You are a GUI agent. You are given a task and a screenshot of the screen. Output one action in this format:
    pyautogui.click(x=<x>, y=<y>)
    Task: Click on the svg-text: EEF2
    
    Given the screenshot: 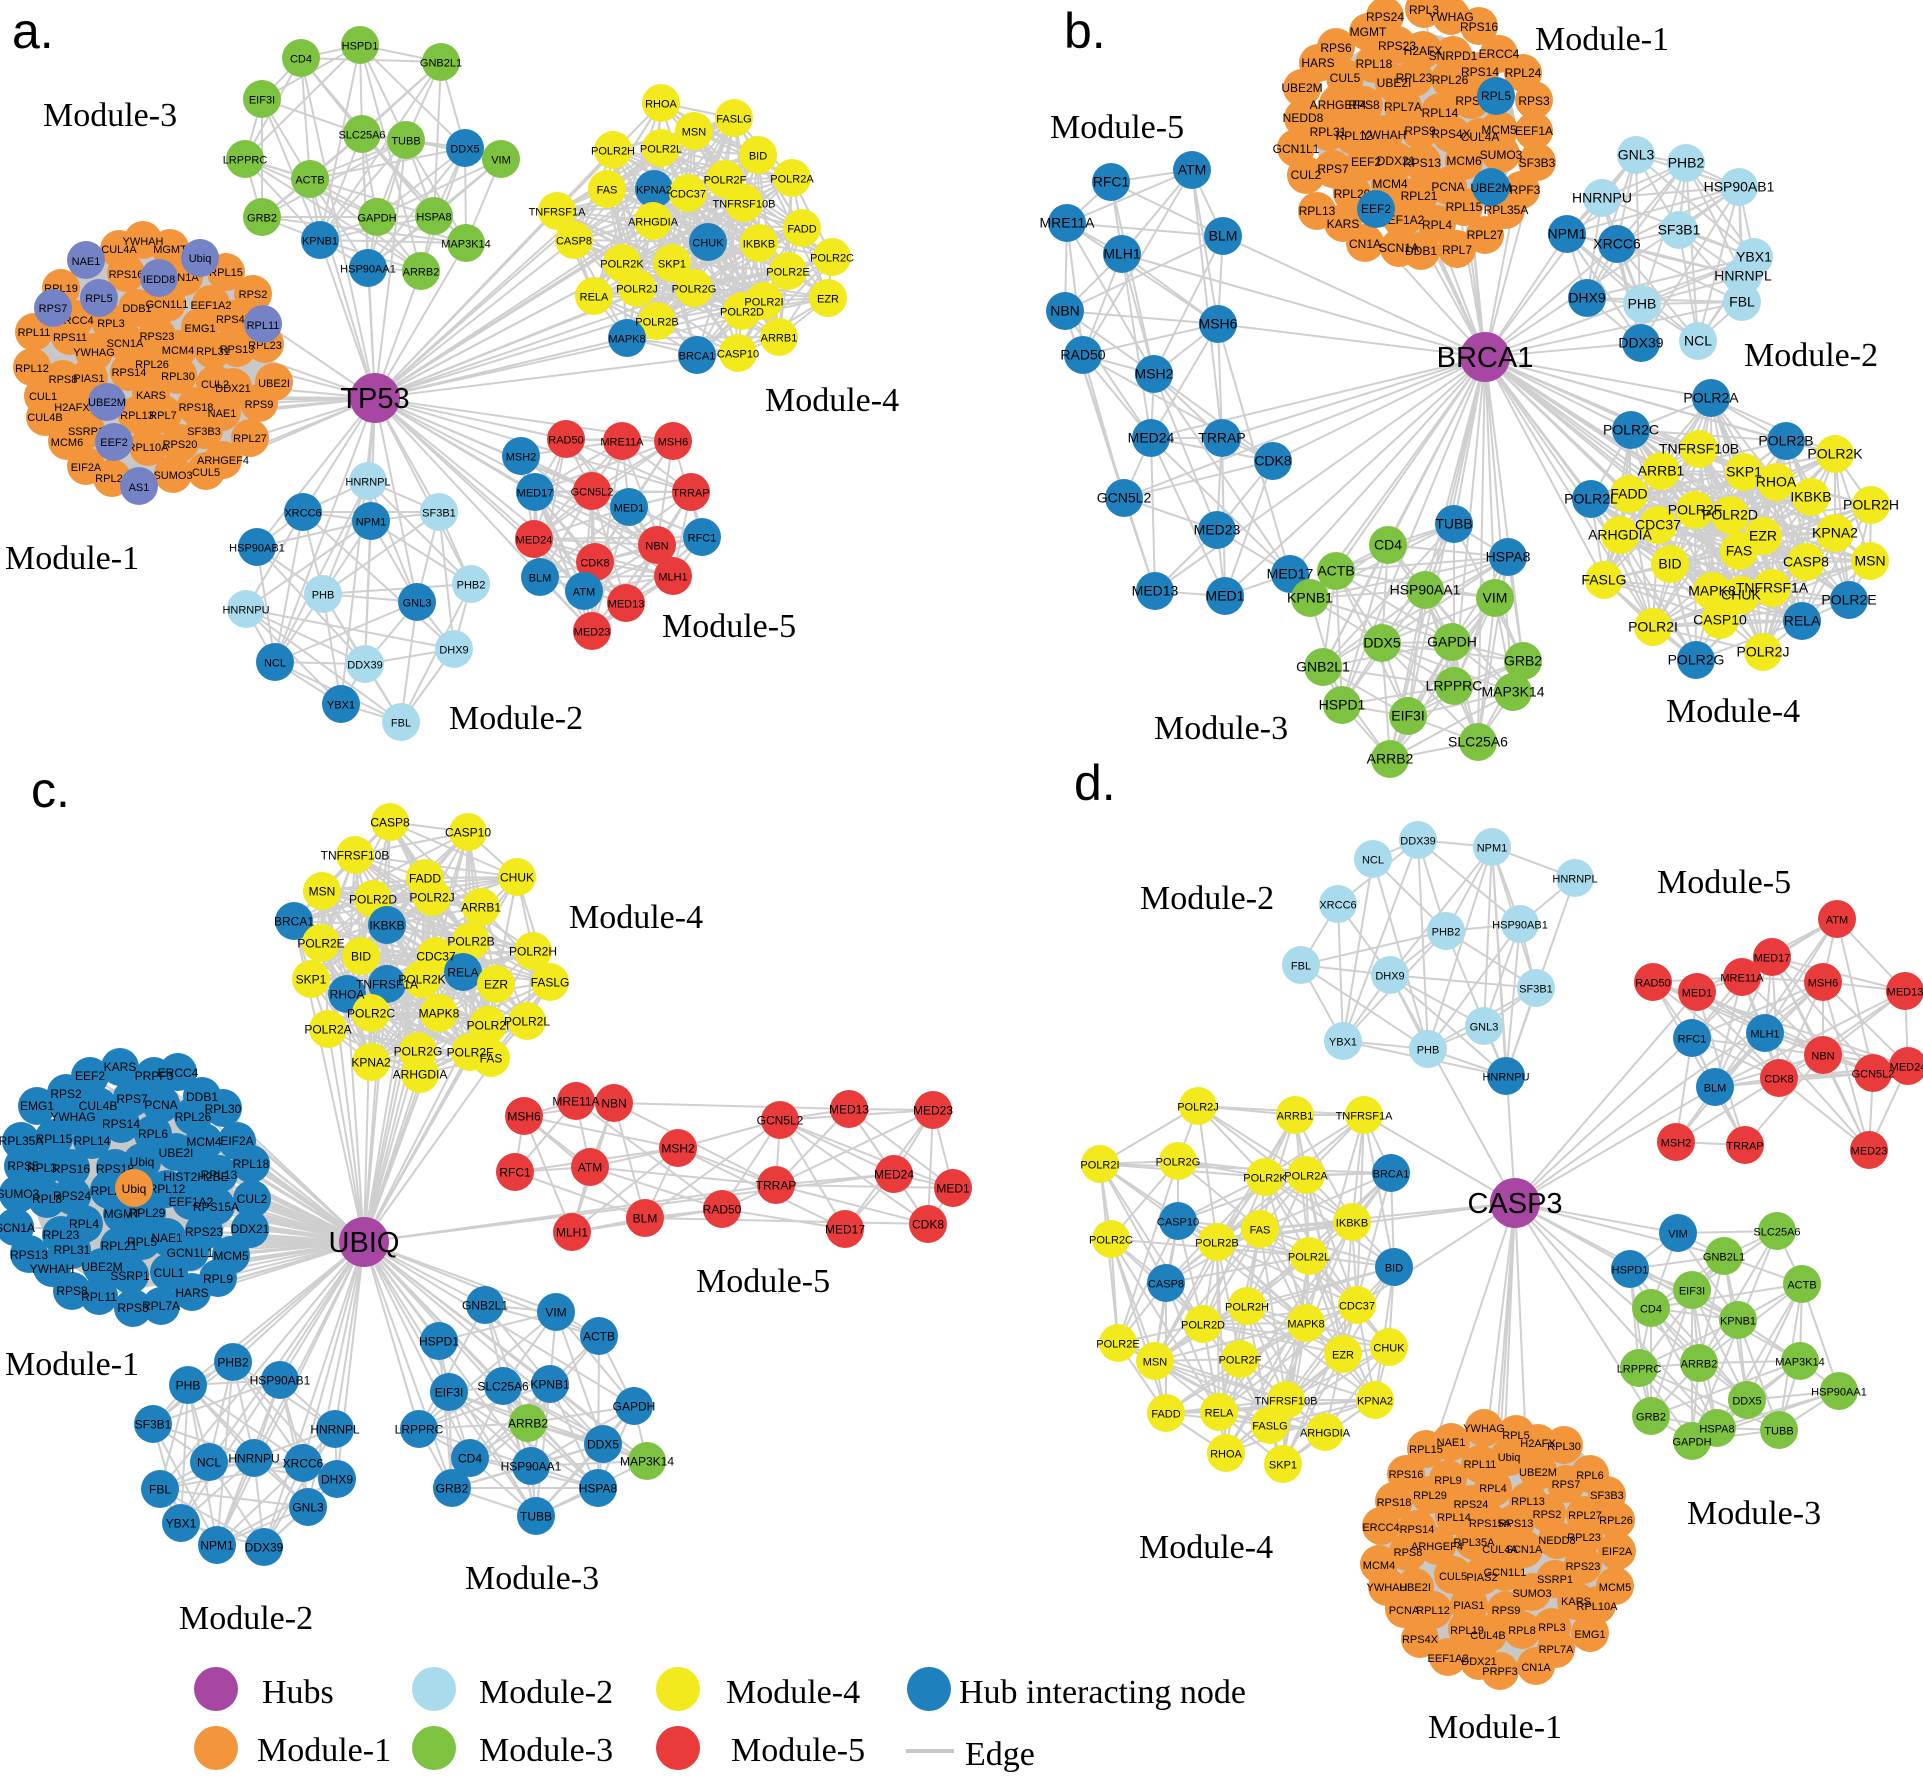 What is the action you would take?
    pyautogui.click(x=1376, y=209)
    